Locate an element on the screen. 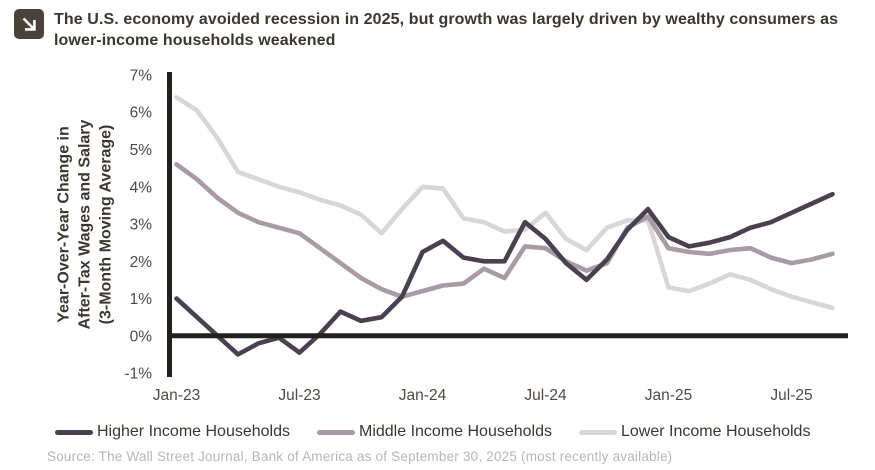 The image size is (875, 470). legend-label-lower-income: Lower Income Households is located at coordinates (716, 431).